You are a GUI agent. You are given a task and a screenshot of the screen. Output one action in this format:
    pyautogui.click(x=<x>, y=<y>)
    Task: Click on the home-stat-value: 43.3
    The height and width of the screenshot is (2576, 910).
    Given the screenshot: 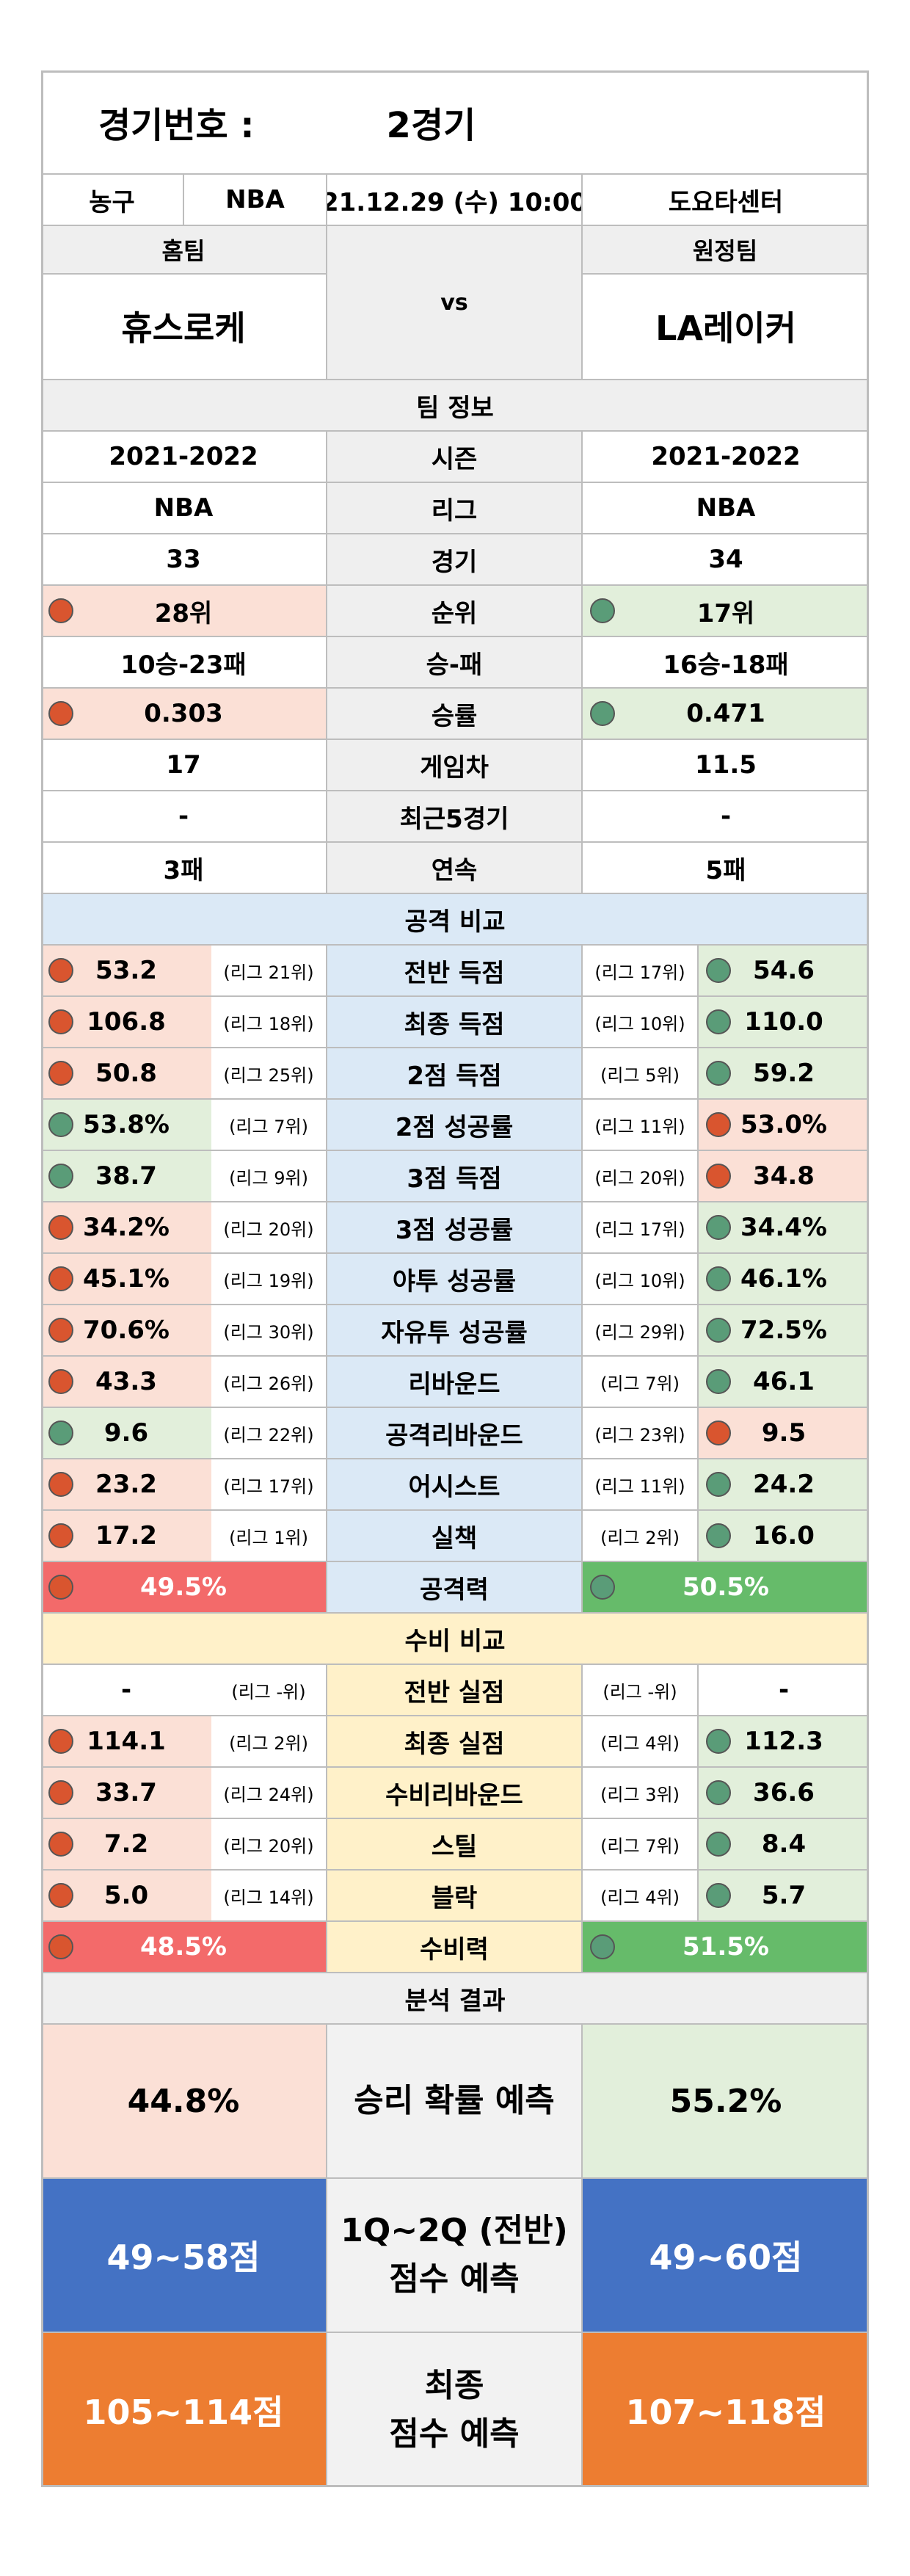 What is the action you would take?
    pyautogui.click(x=126, y=1381)
    